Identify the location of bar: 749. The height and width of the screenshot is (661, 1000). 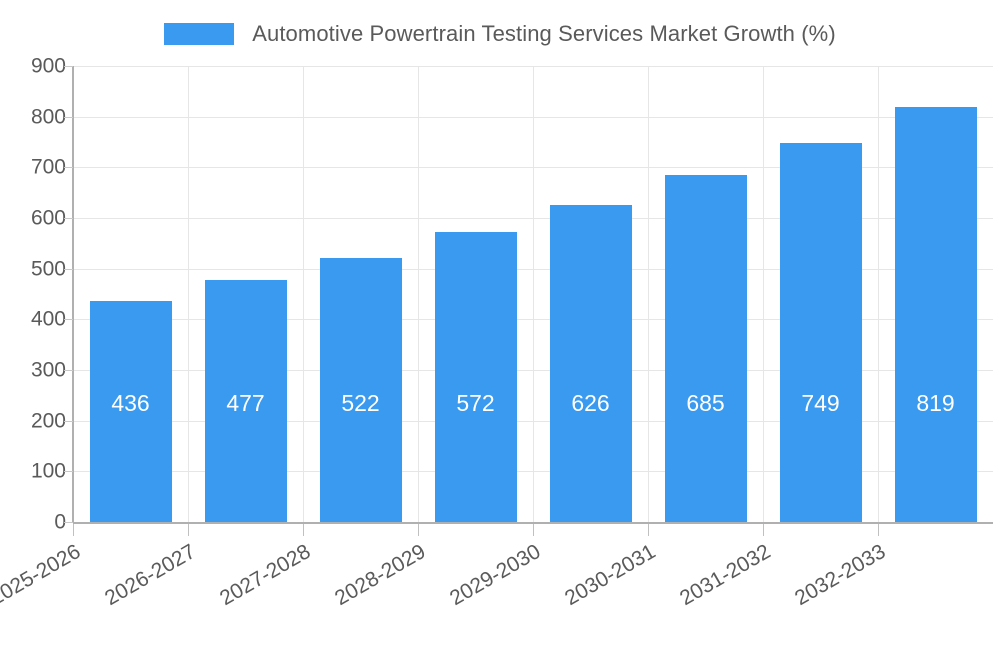
(820, 332).